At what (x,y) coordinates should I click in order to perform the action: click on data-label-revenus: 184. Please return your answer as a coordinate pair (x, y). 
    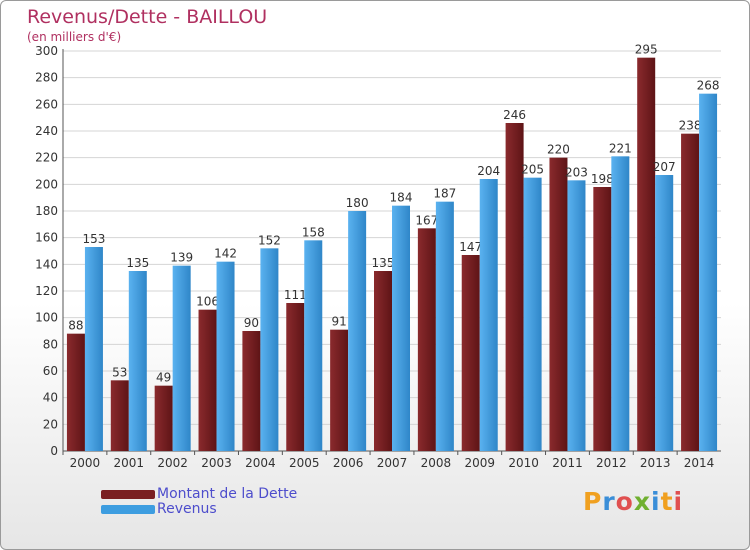
    Looking at the image, I should click on (401, 198).